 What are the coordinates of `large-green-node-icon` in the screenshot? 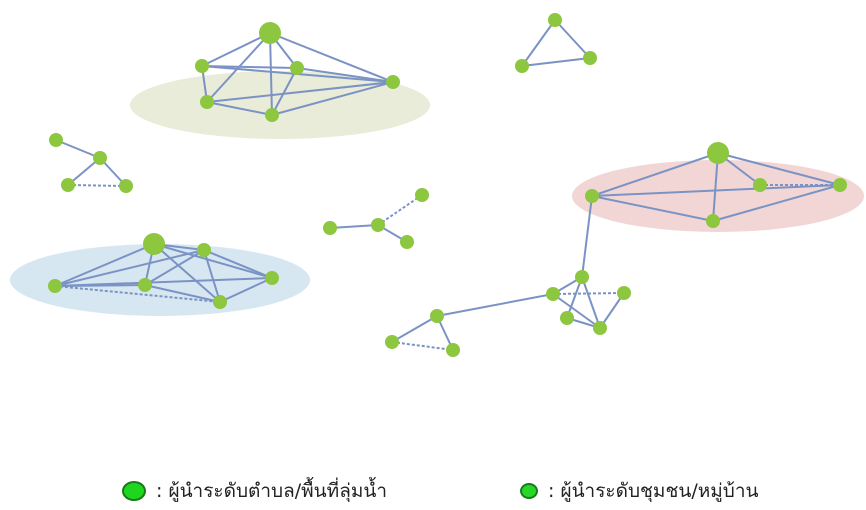 It's located at (134, 491).